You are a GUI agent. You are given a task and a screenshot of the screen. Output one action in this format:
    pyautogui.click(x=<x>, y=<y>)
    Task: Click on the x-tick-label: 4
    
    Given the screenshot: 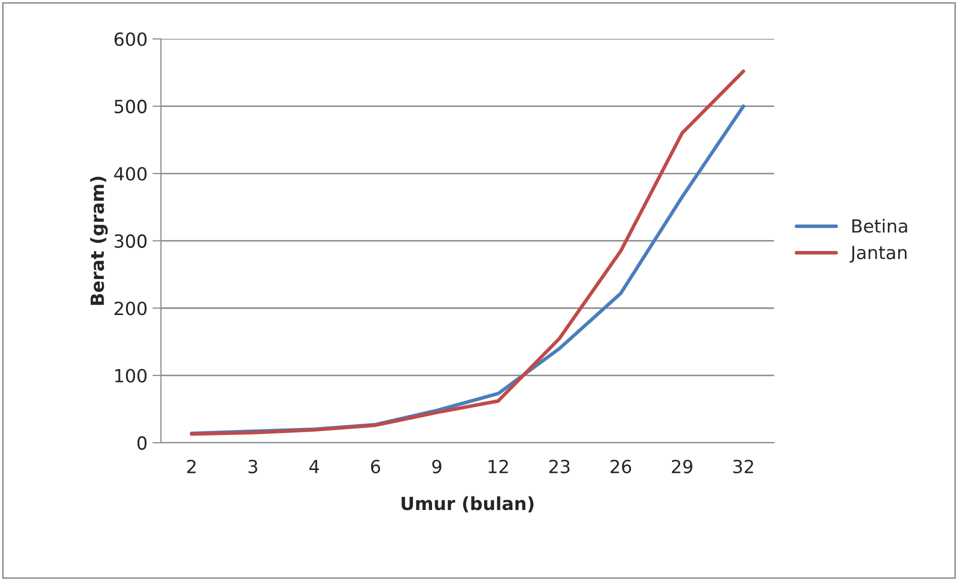 What is the action you would take?
    pyautogui.click(x=314, y=467)
    